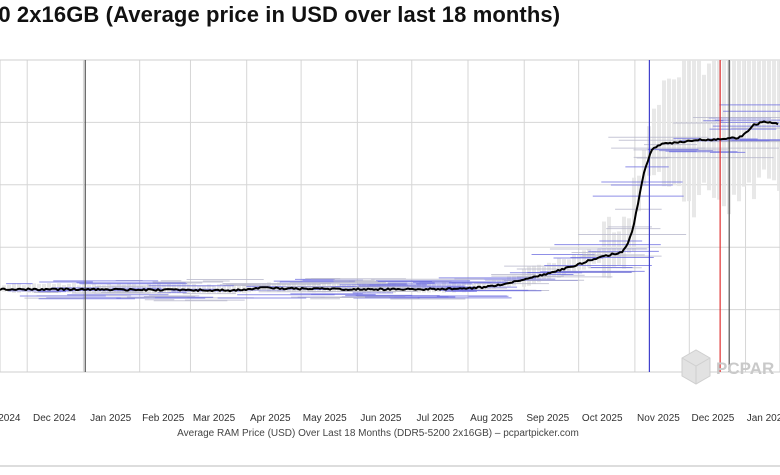 This screenshot has width=780, height=475. What do you see at coordinates (270, 418) in the screenshot?
I see `x-tick-label: Apr 2025` at bounding box center [270, 418].